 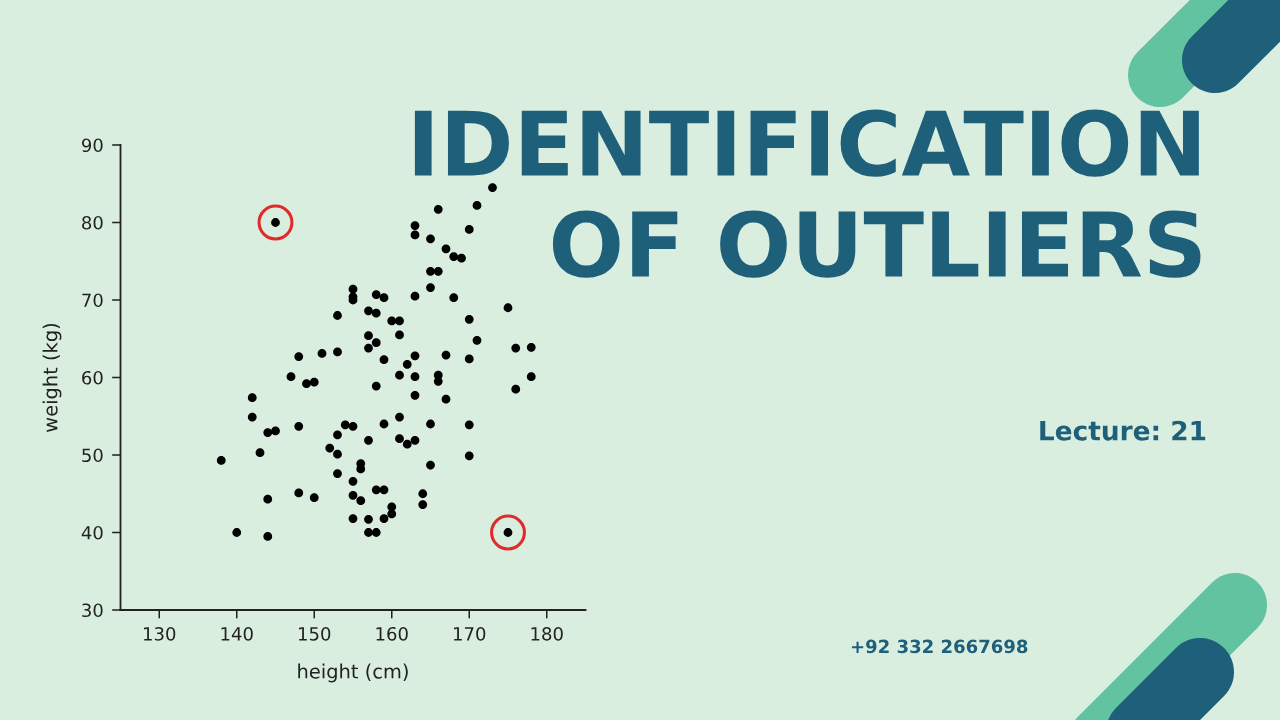 What do you see at coordinates (353, 673) in the screenshot?
I see `x-axis-title: height (cm)` at bounding box center [353, 673].